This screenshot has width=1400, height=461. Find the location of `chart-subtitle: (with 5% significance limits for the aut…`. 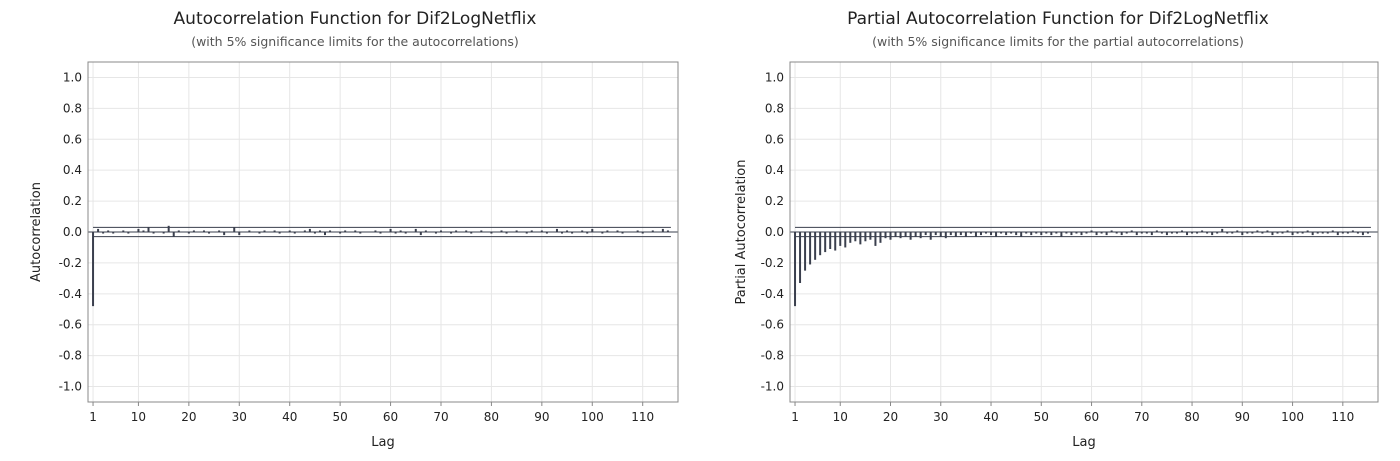

chart-subtitle: (with 5% significance limits for the aut… is located at coordinates (355, 41).